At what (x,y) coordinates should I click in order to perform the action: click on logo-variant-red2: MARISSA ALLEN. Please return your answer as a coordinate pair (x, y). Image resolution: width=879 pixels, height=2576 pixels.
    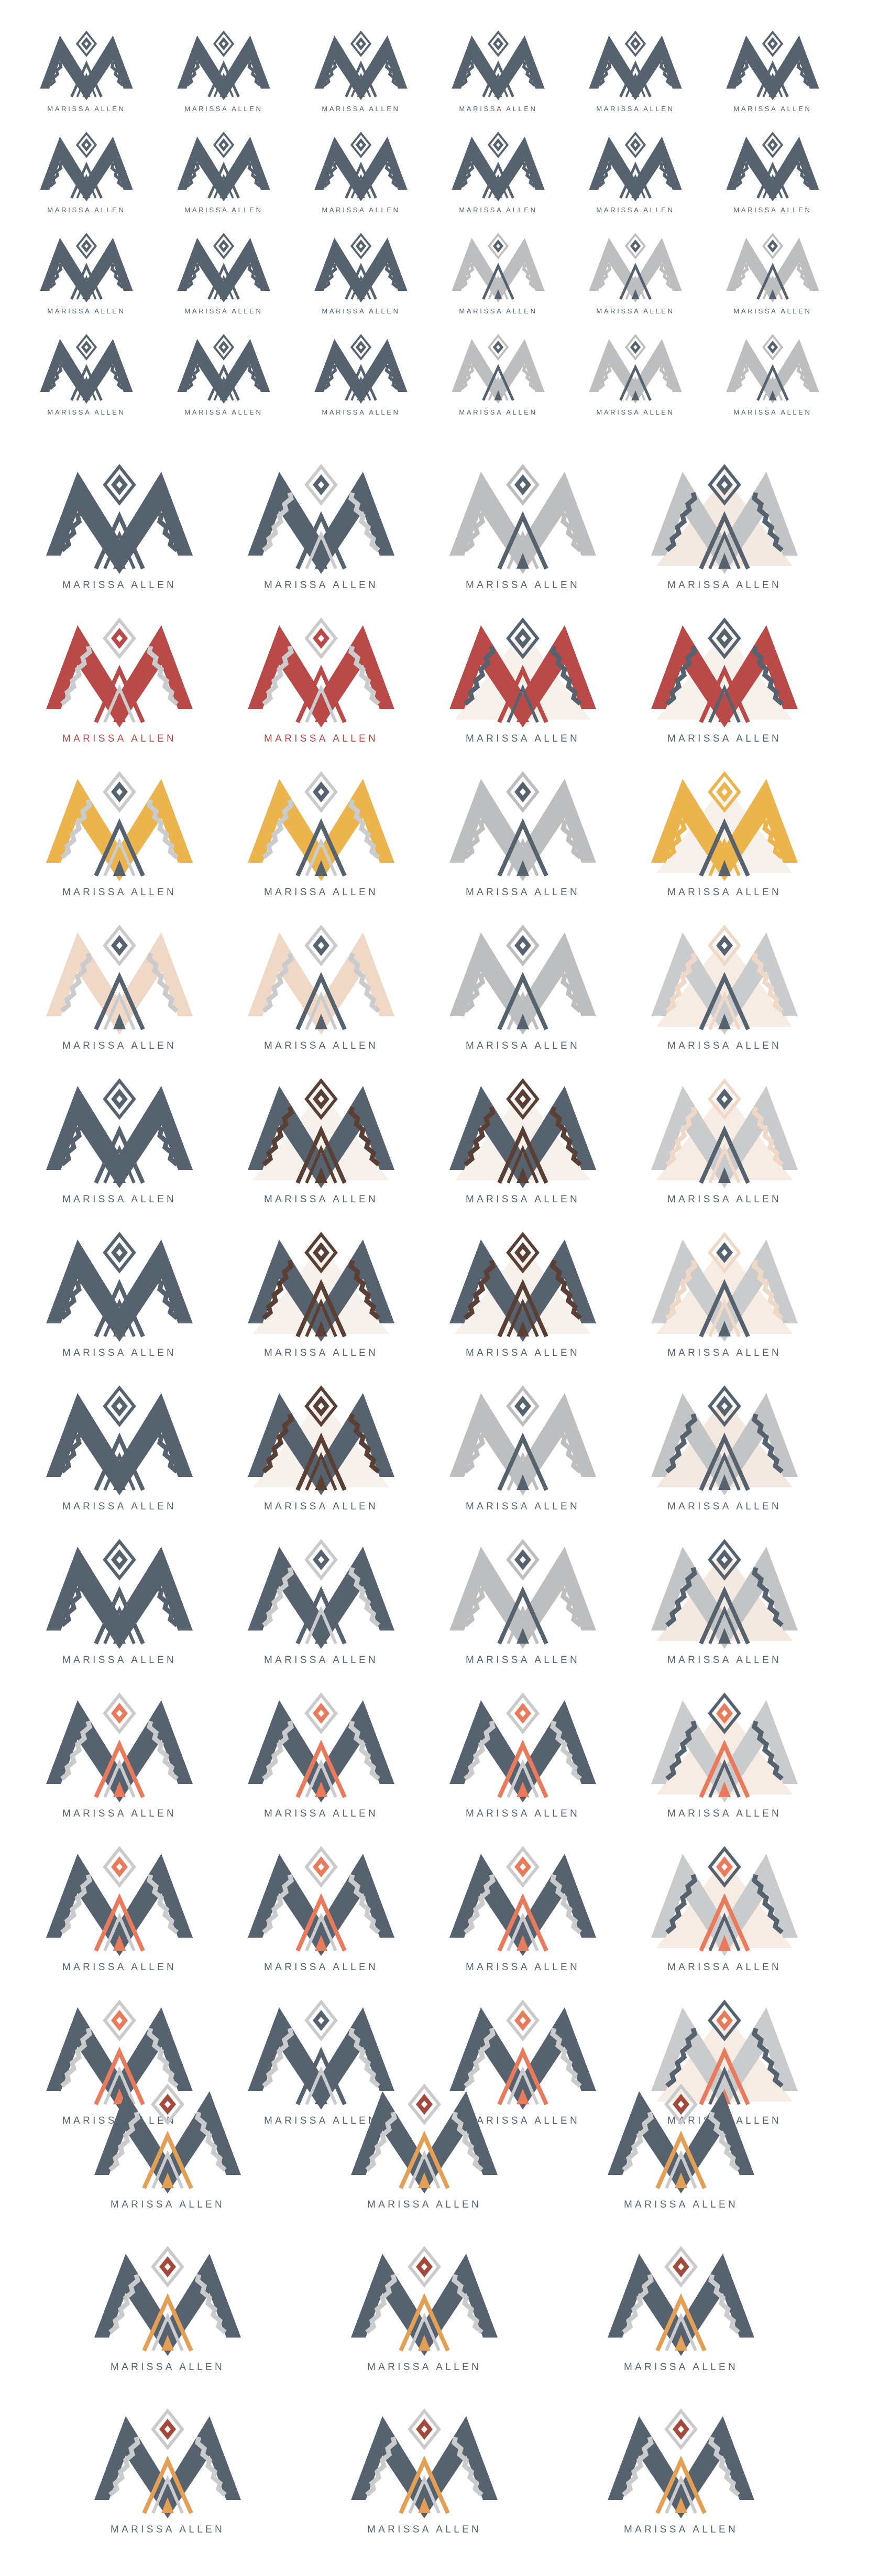
    Looking at the image, I should click on (724, 679).